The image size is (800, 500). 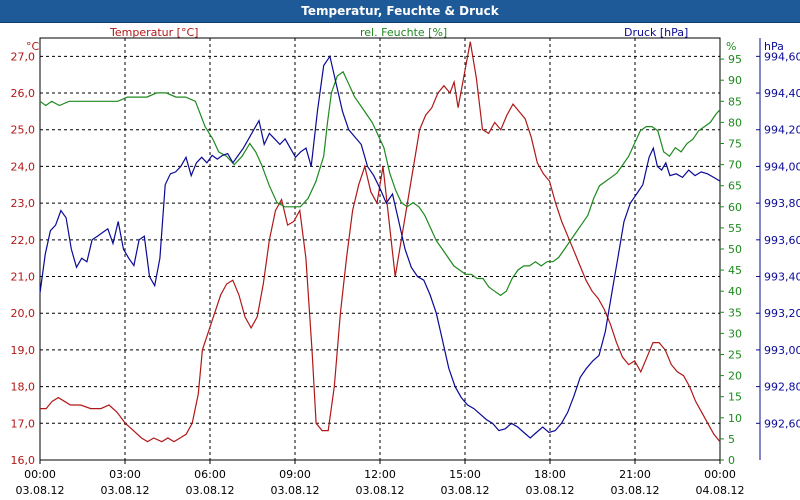 I want to click on temperature-tick-label: 25,0, so click(x=23, y=130).